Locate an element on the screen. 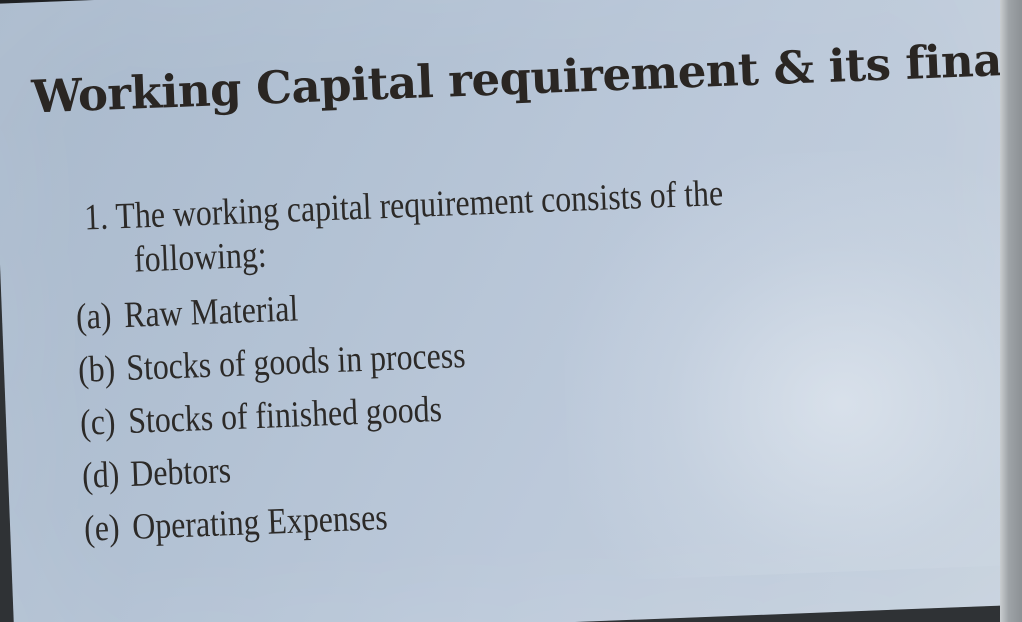 Image resolution: width=1022 pixels, height=622 pixels. item-text: Raw Material is located at coordinates (211, 312).